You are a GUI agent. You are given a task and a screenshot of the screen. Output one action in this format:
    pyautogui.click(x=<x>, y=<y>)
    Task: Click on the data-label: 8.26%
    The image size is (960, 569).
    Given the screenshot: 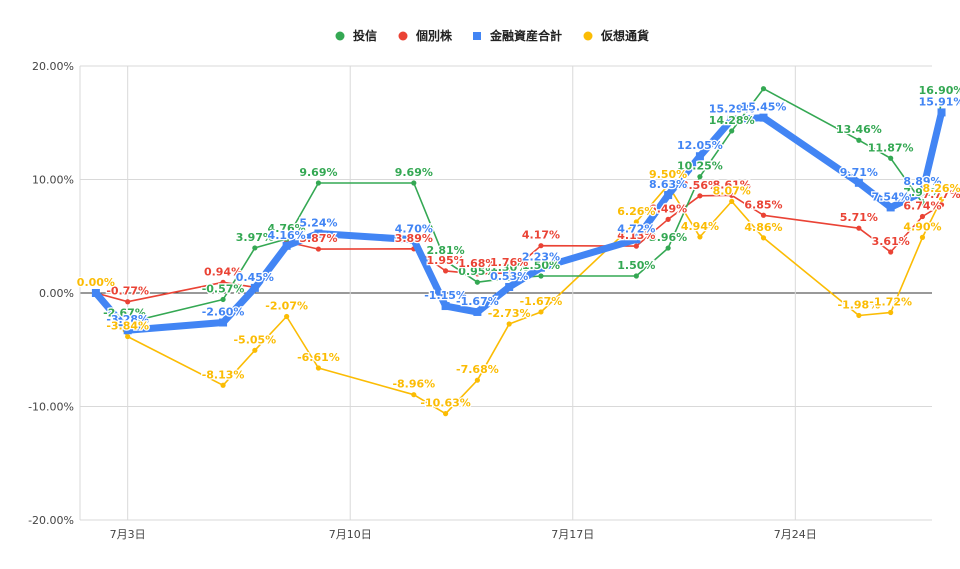 What is the action you would take?
    pyautogui.click(x=941, y=188)
    